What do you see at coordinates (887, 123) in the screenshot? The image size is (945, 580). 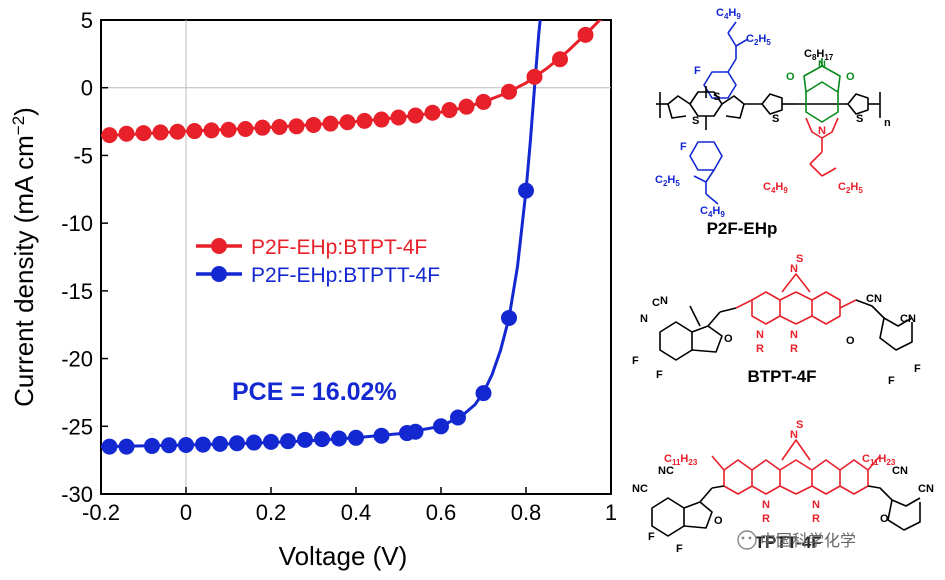 I see `polymer-repeat-n: n` at bounding box center [887, 123].